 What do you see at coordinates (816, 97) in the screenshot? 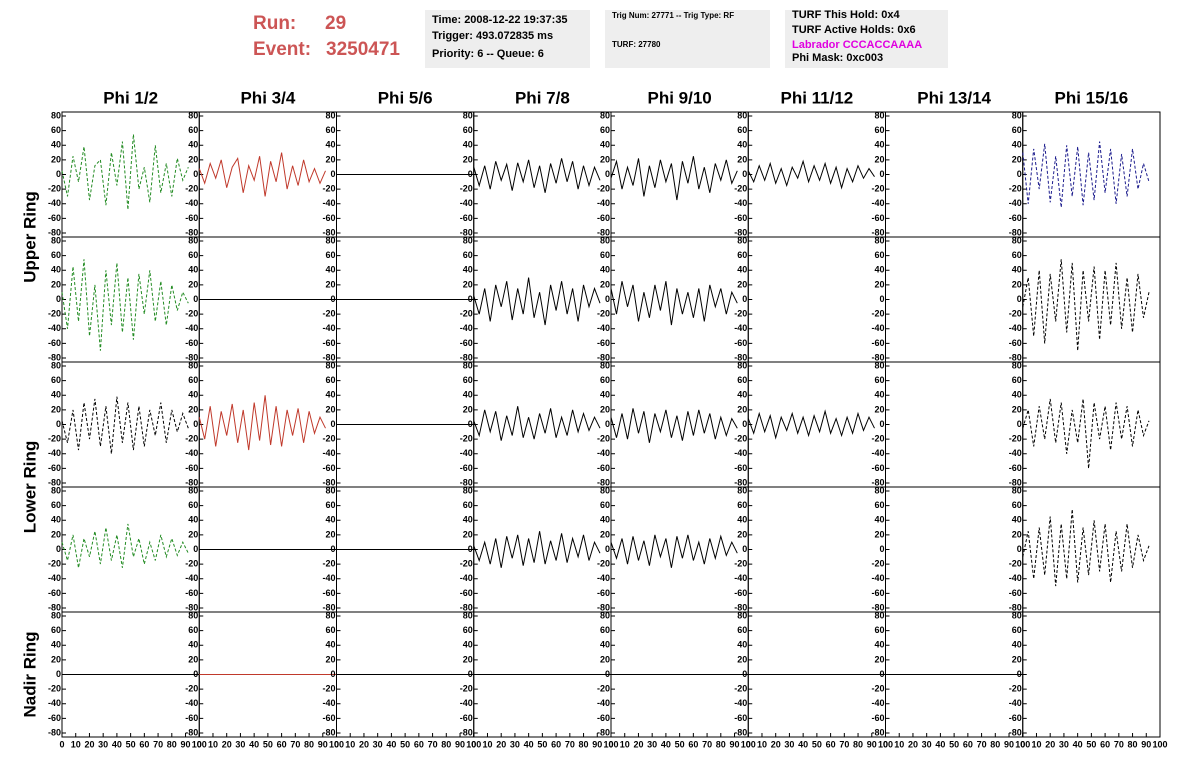
I see `column-header: Phi 11/12` at bounding box center [816, 97].